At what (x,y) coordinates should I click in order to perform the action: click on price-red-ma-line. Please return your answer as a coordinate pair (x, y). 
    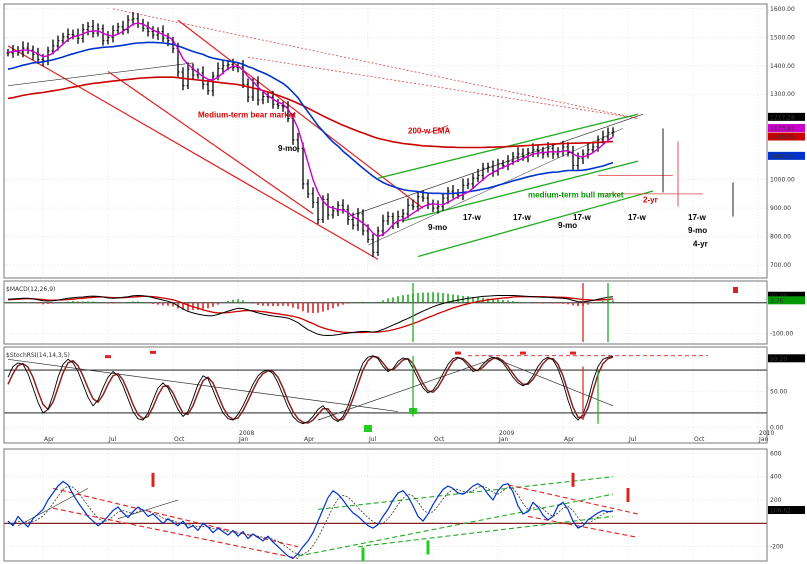
    Looking at the image, I should click on (310, 112).